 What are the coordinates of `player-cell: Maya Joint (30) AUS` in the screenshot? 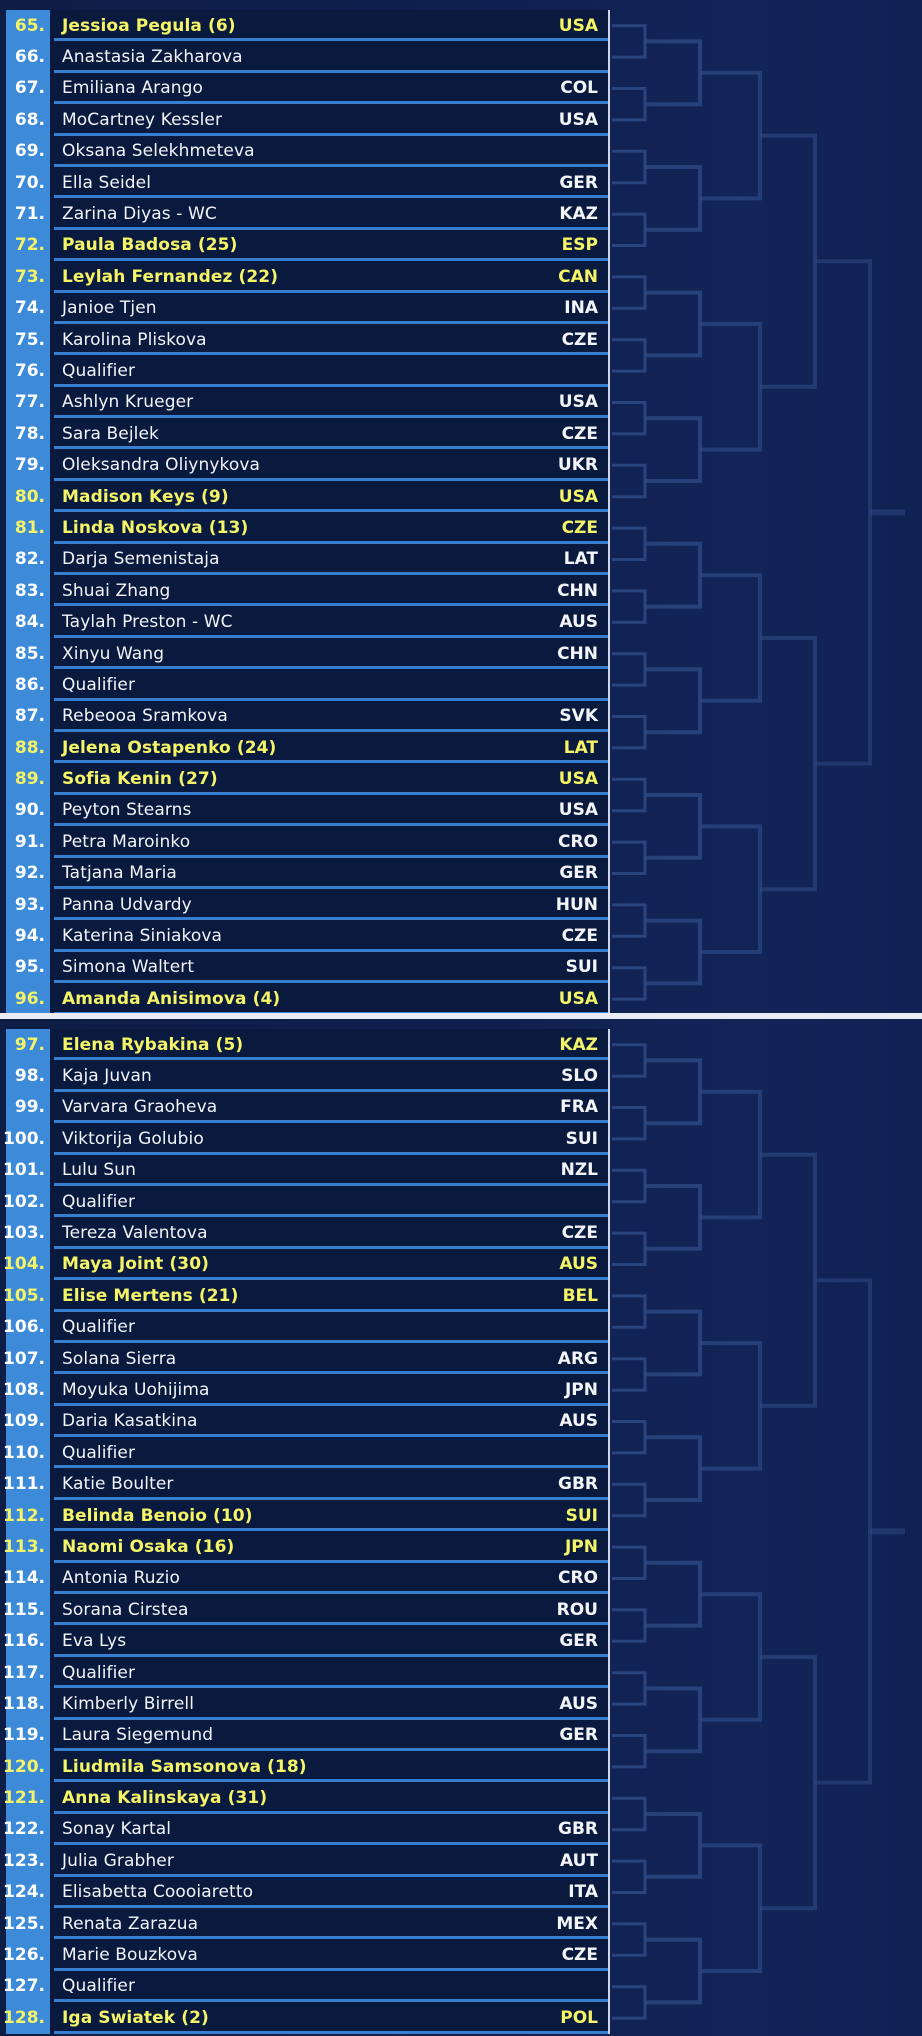 It's located at (330, 1264).